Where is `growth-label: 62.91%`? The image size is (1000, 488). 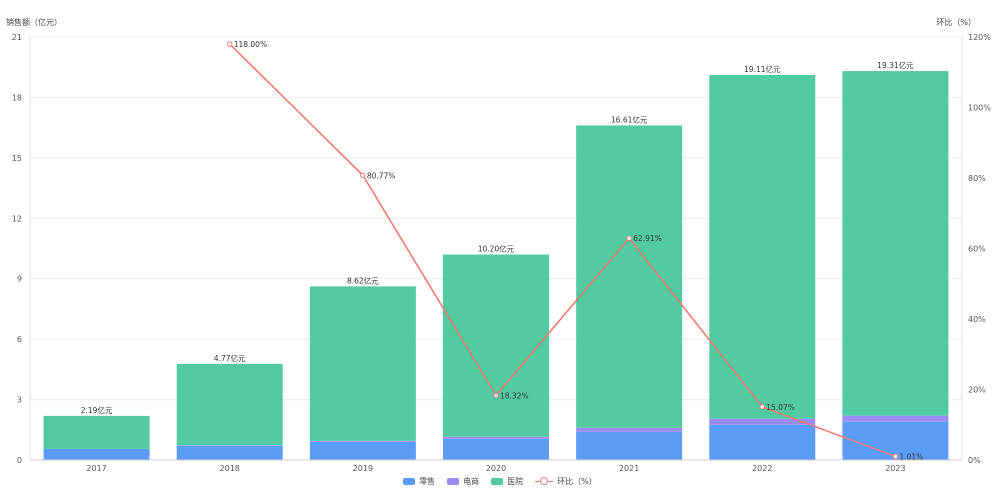 growth-label: 62.91% is located at coordinates (647, 238).